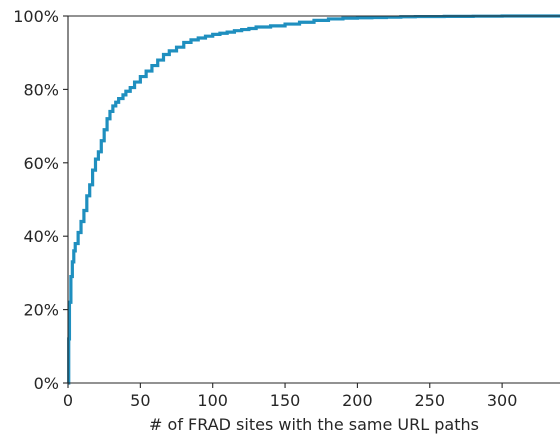  Describe the element at coordinates (46, 383) in the screenshot. I see `y-tick-label: 0%` at that location.